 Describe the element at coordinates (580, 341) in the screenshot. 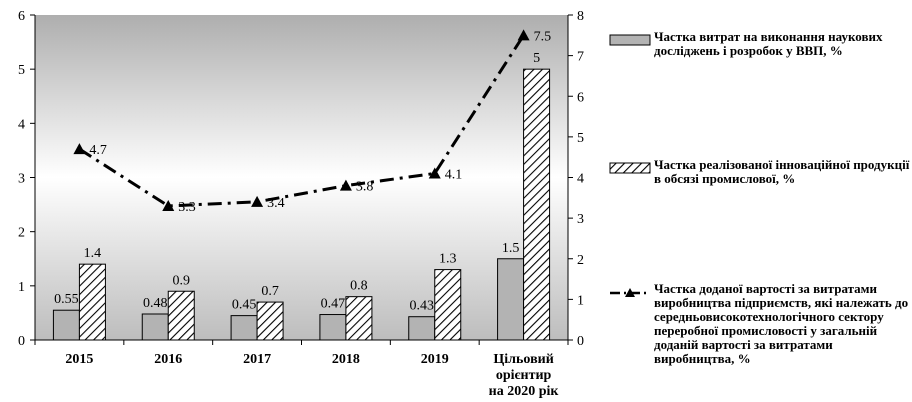

I see `y-right-tick-label: 0` at that location.